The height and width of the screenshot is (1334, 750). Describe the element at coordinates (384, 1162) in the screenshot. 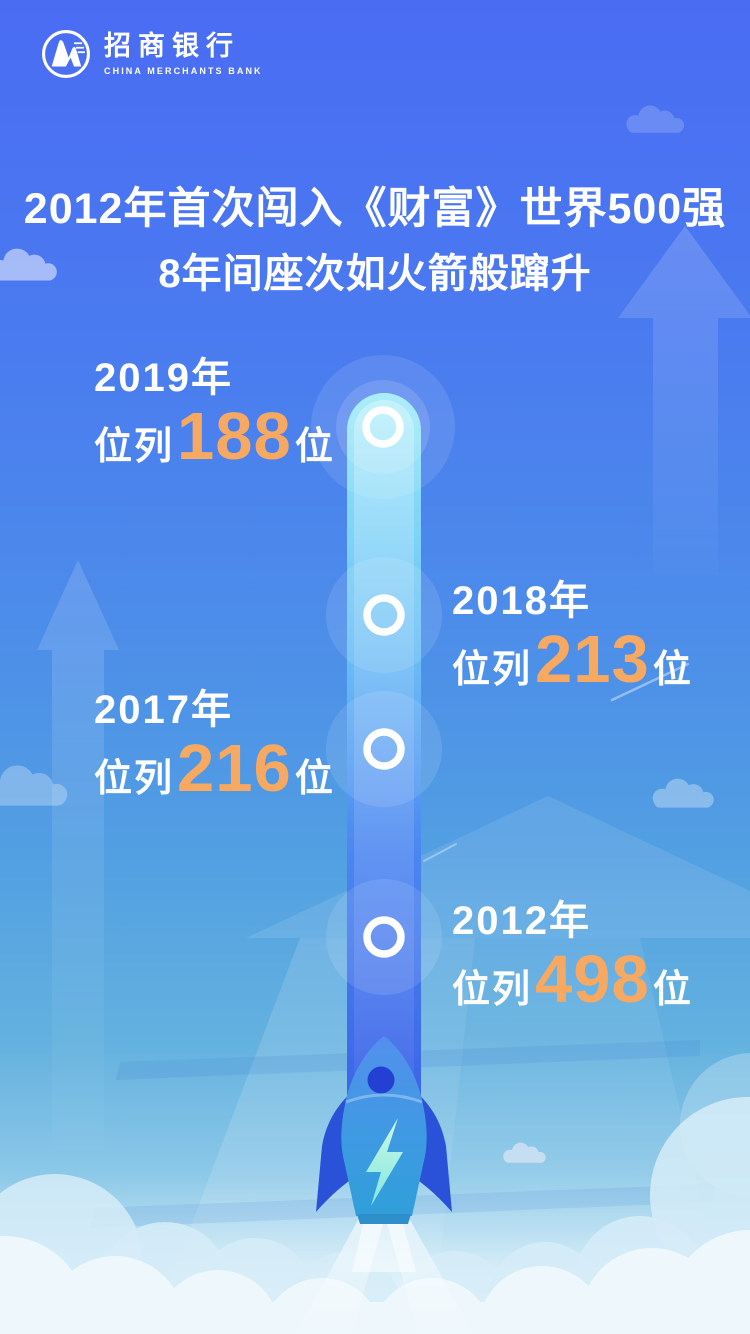

I see `lightning-bolt-icon` at that location.